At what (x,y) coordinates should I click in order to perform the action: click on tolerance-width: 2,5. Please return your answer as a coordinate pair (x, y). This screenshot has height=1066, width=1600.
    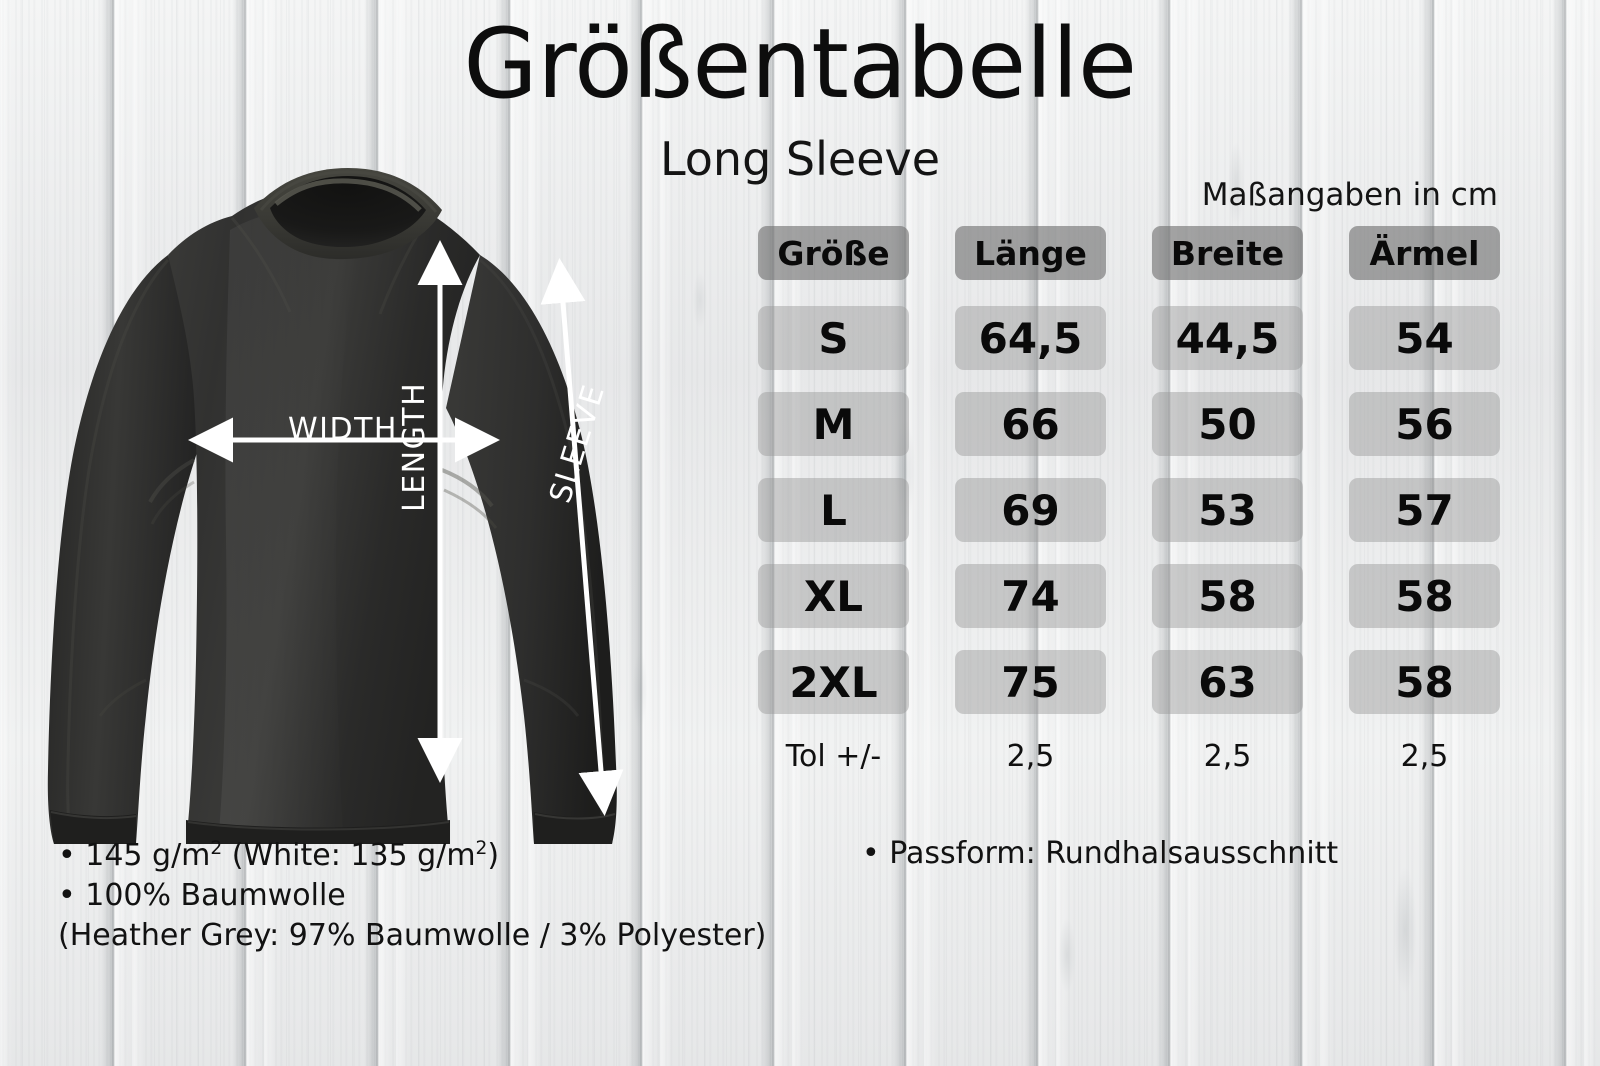
    Looking at the image, I should click on (1227, 756).